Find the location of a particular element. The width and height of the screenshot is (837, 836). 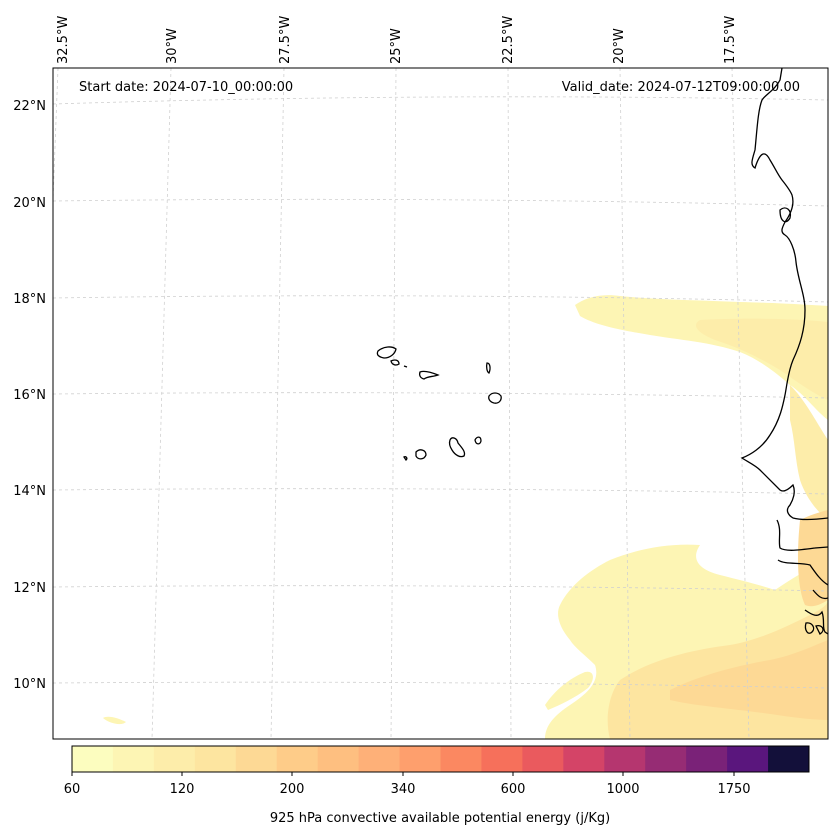

lon-label: 32.5°W is located at coordinates (63, 40).